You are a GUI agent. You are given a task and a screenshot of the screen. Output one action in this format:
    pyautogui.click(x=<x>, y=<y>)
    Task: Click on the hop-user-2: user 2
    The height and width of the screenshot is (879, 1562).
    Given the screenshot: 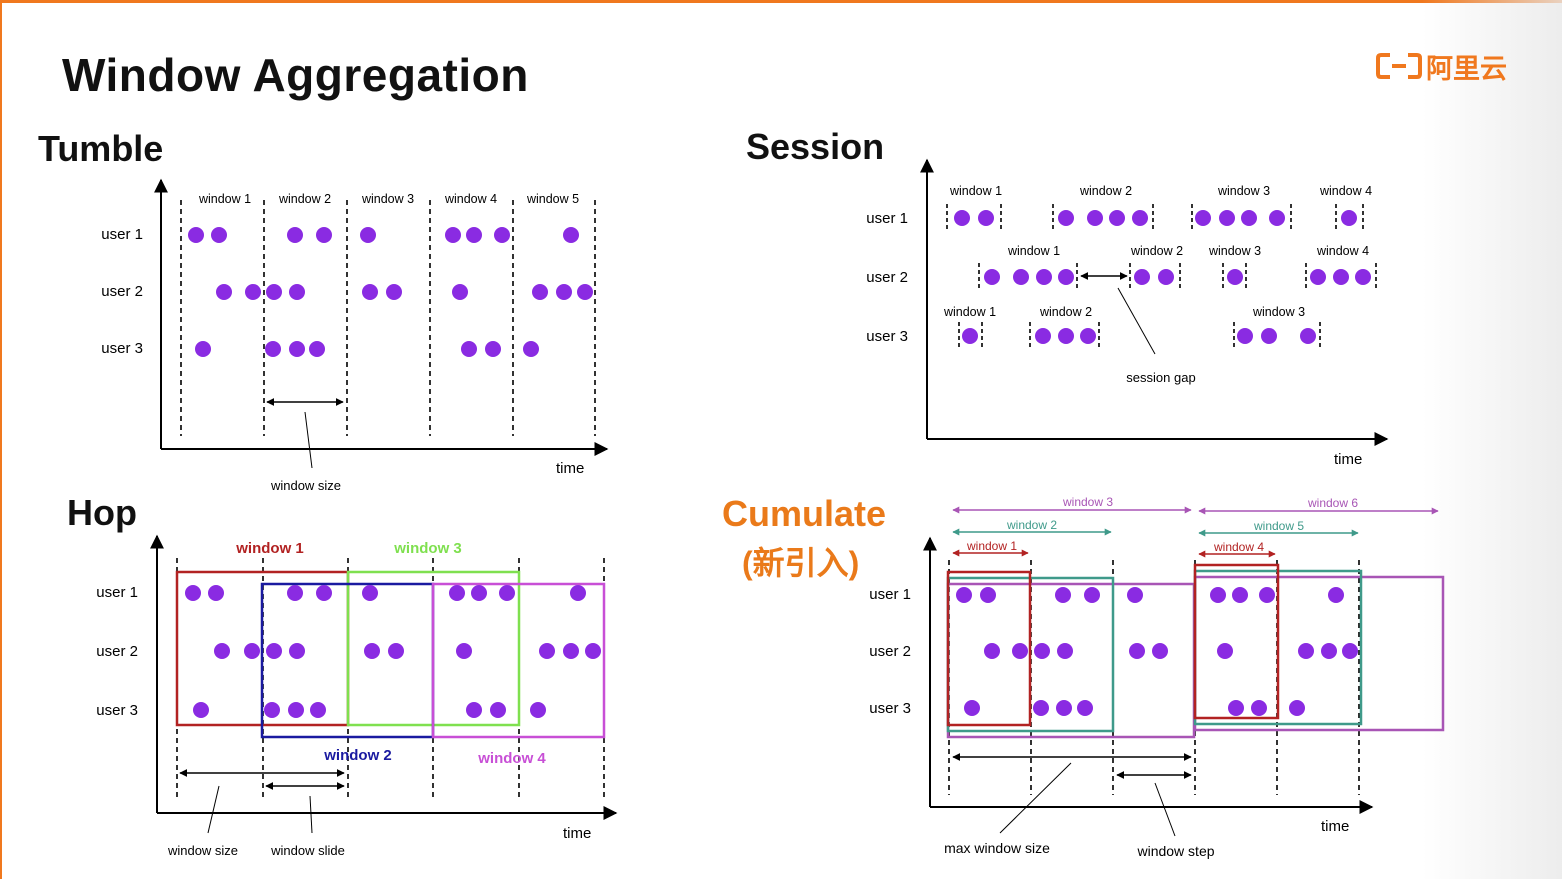 What is the action you would take?
    pyautogui.click(x=117, y=651)
    